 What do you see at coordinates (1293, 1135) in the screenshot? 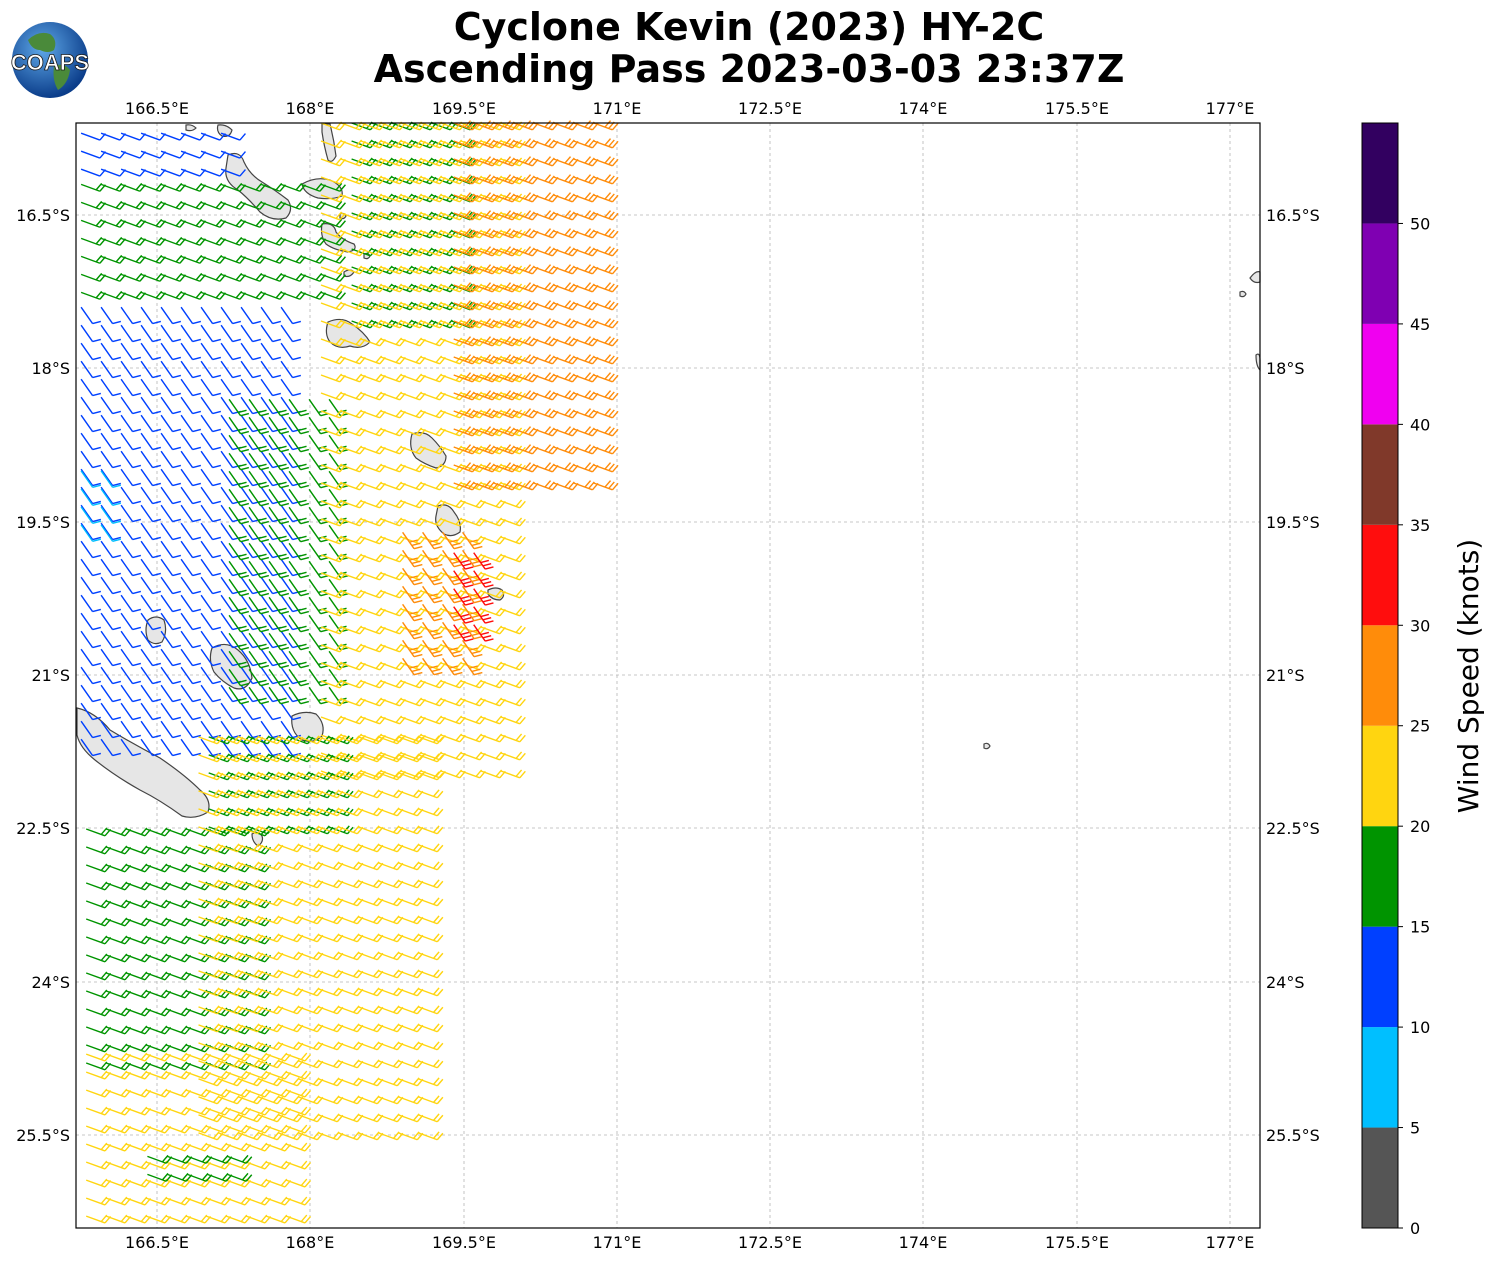
I see `lat-tick-right-7: 25.5°S` at bounding box center [1293, 1135].